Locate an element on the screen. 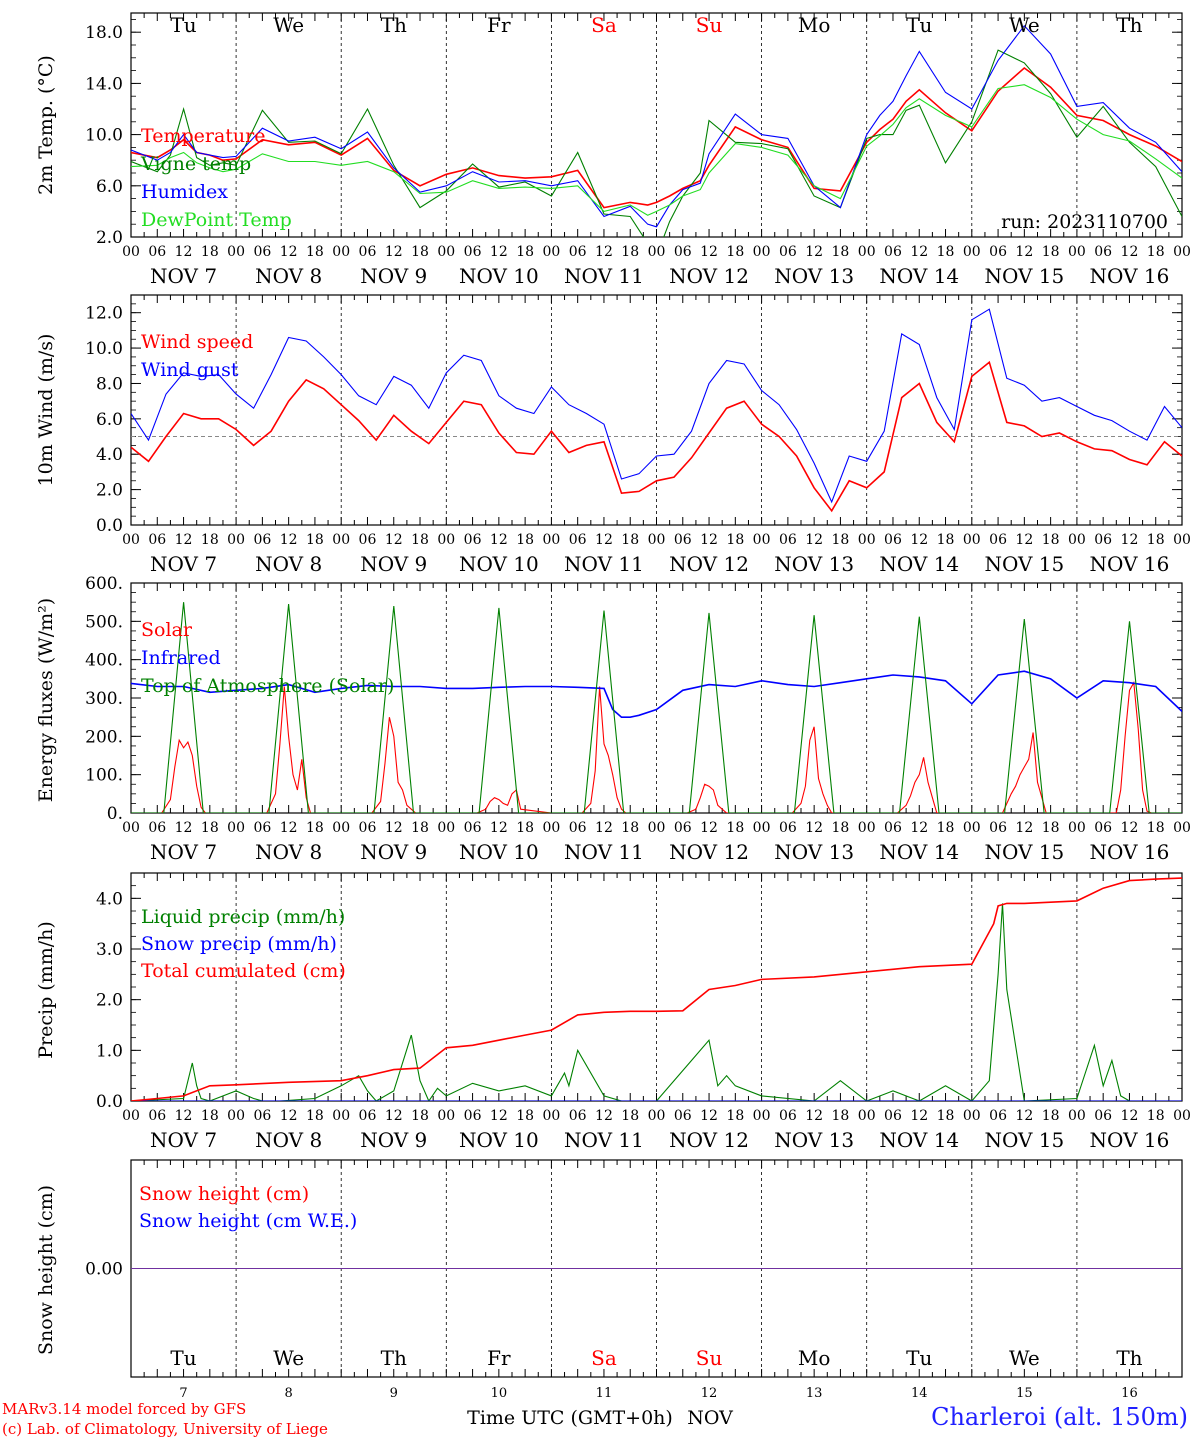  date-label: NOV 13 is located at coordinates (814, 276).